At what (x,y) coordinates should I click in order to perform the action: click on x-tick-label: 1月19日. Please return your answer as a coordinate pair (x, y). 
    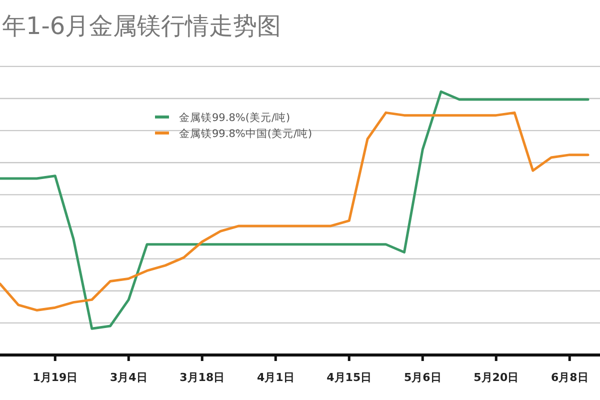
    Looking at the image, I should click on (55, 377).